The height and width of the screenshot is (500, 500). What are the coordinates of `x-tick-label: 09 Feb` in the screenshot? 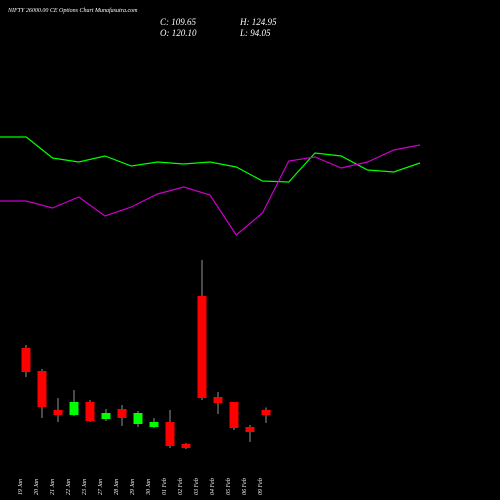 It's located at (261, 486).